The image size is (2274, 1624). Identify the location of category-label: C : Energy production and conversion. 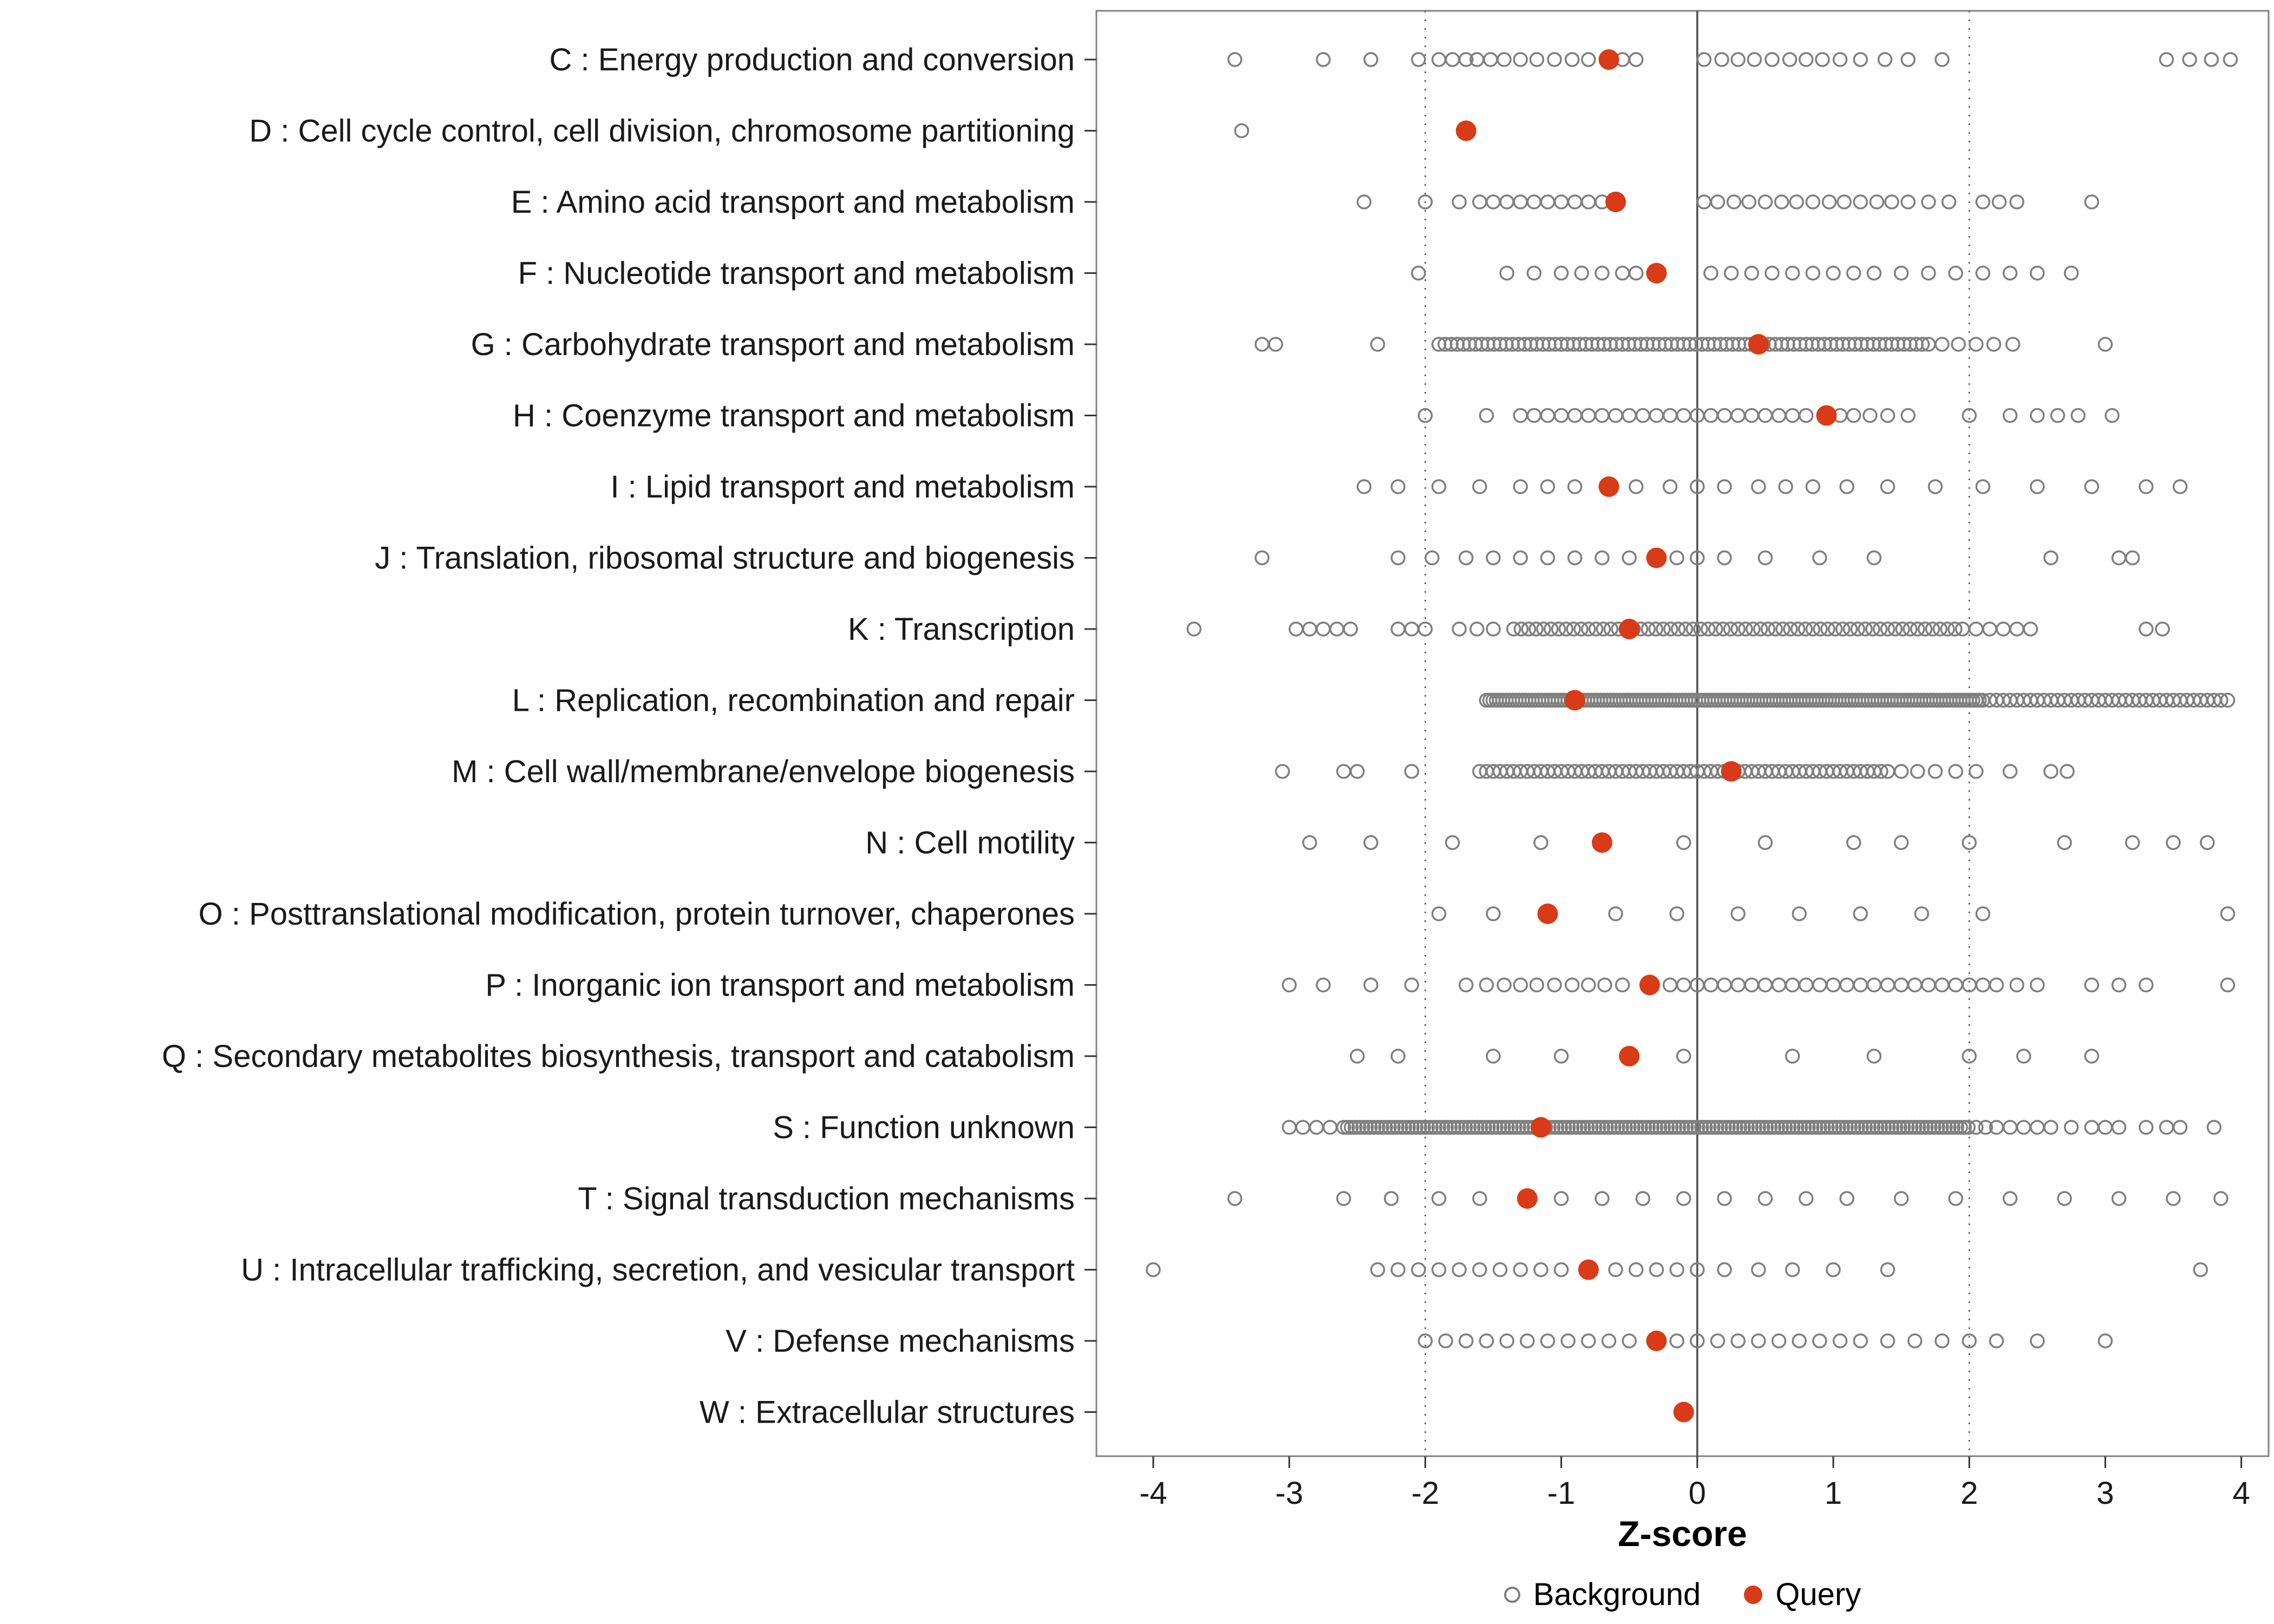
(813, 60).